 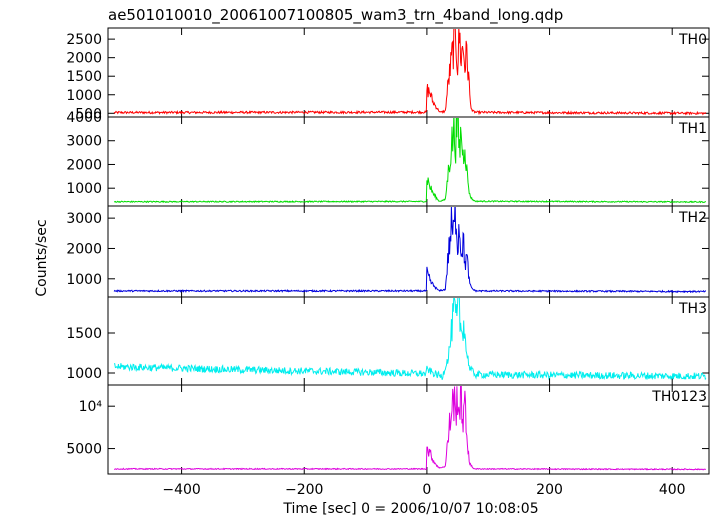 I want to click on x-tick-label: −200, so click(x=304, y=490).